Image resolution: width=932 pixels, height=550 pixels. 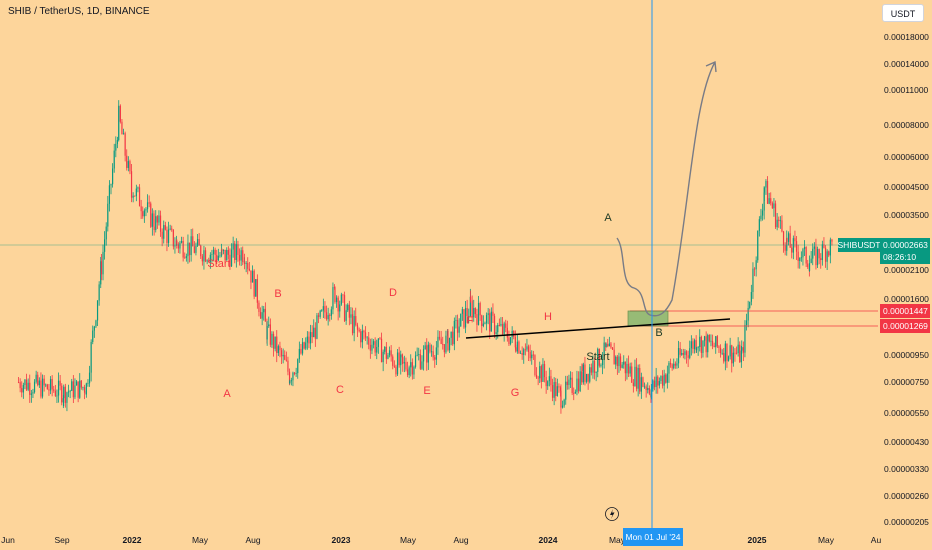 What do you see at coordinates (277, 294) in the screenshot?
I see `wave-label-red: B` at bounding box center [277, 294].